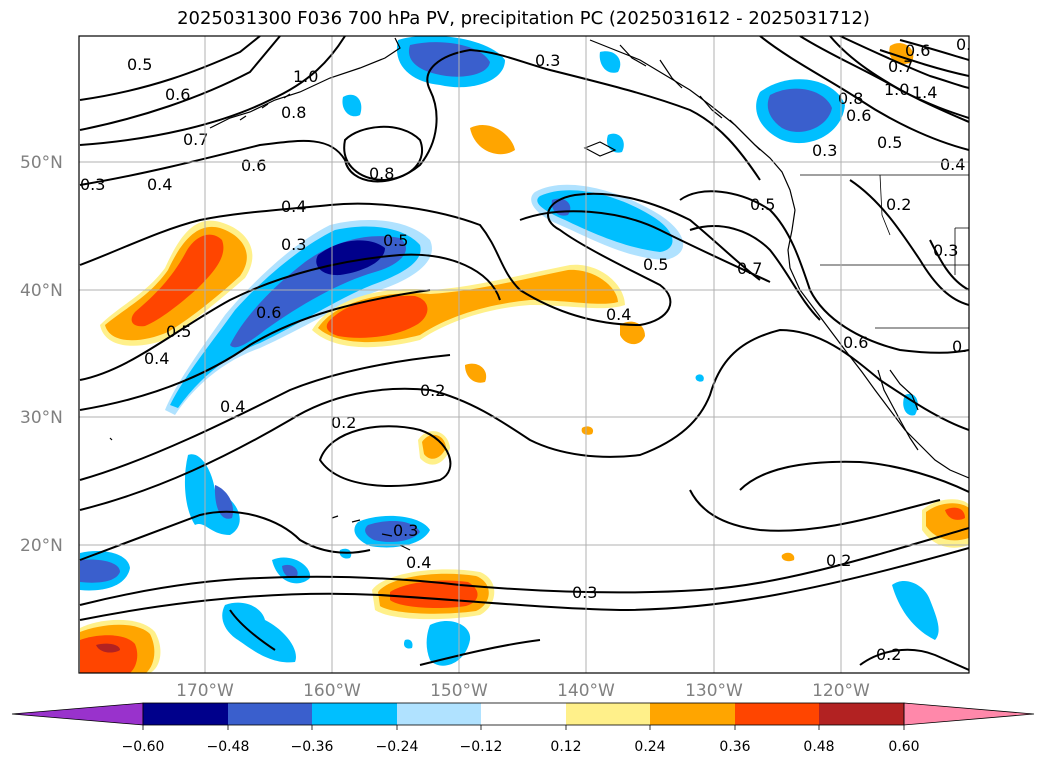 This screenshot has height=765, width=1047. What do you see at coordinates (41, 546) in the screenshot?
I see `lat-label-20n: 20°N` at bounding box center [41, 546].